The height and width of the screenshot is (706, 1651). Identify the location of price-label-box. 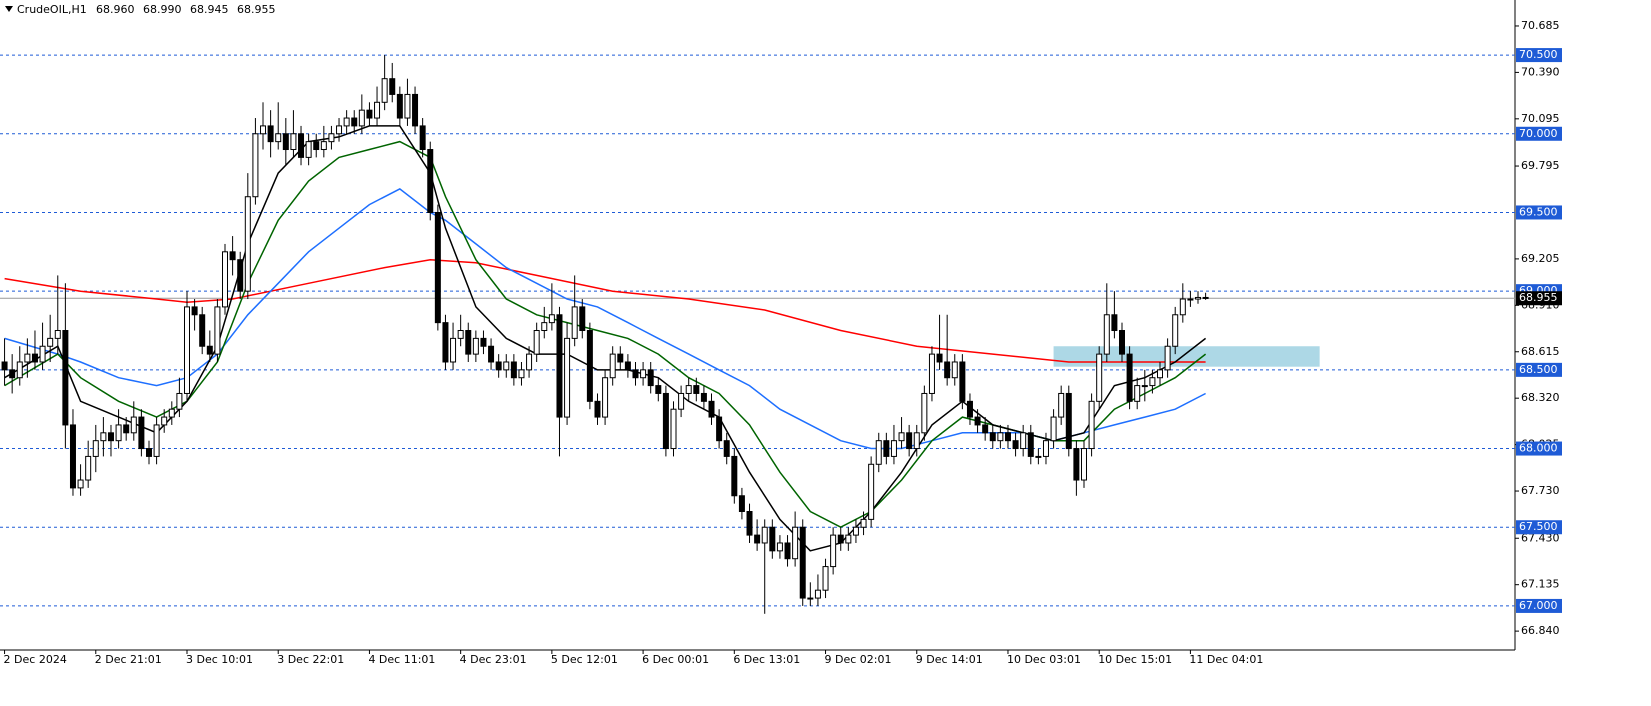
(1539, 298).